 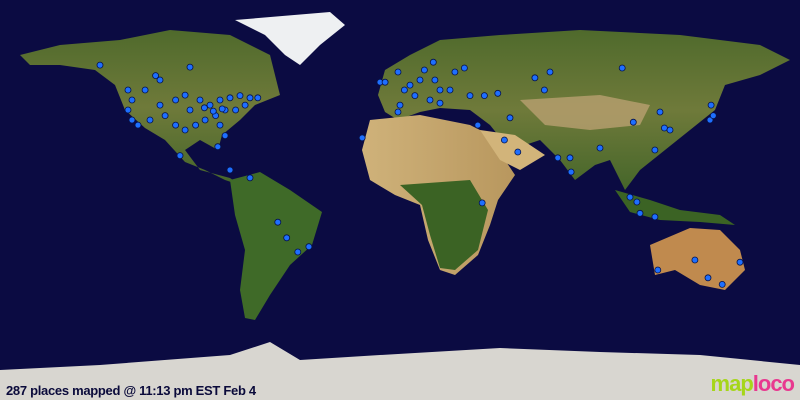 I want to click on logo-loco: loco, so click(x=773, y=383).